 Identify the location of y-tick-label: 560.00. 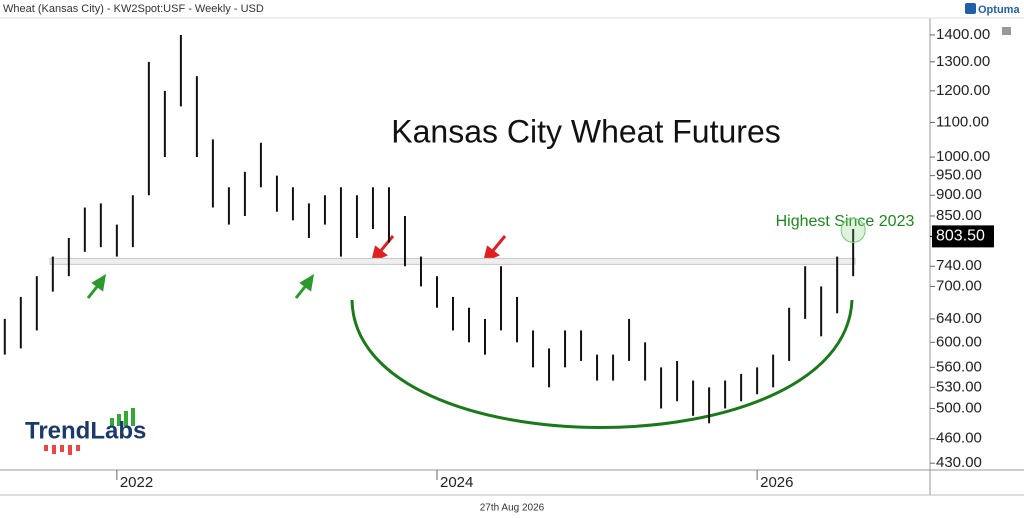
(959, 366).